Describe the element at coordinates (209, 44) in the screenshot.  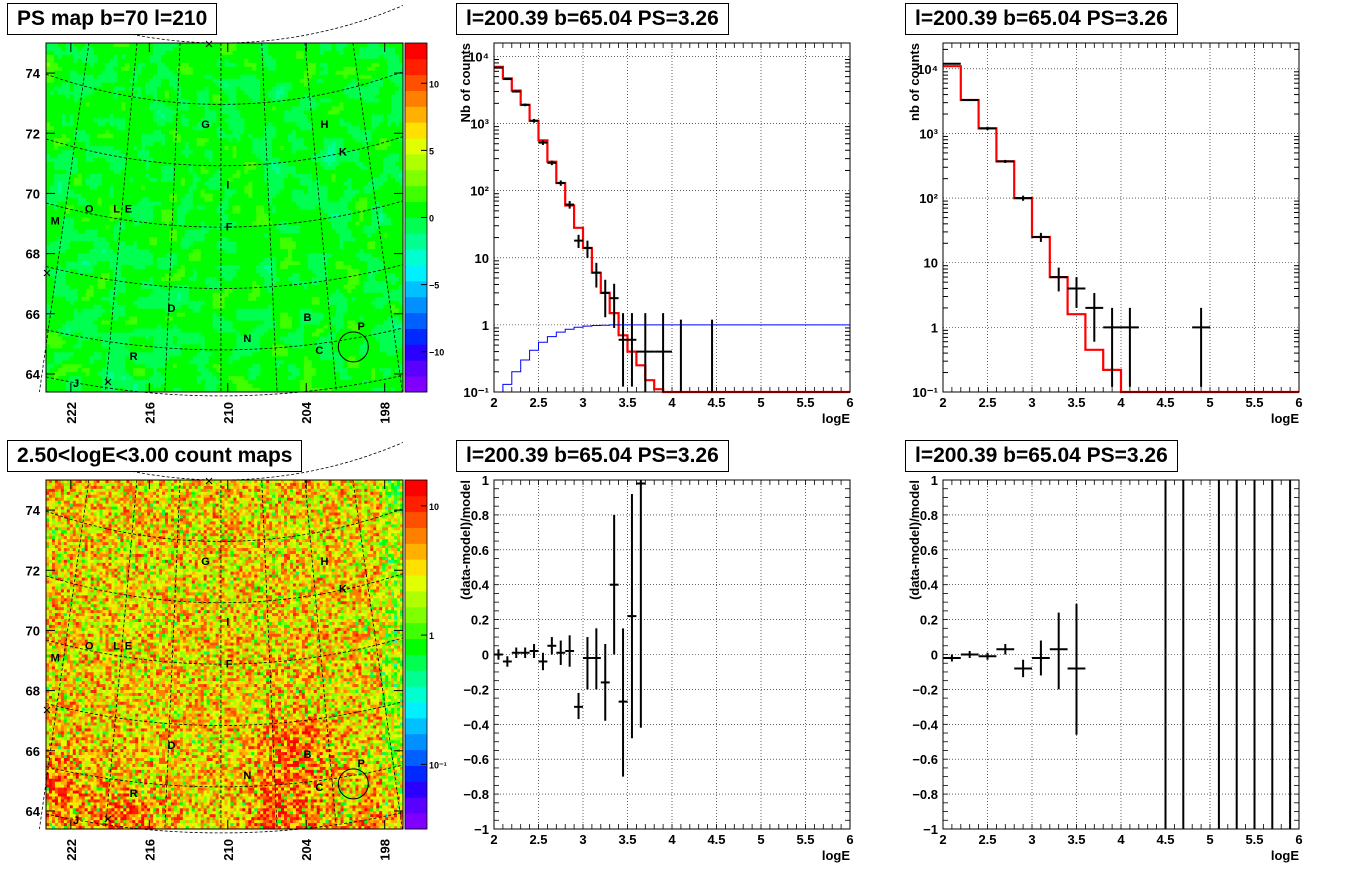
I see `map-cross-marker` at that location.